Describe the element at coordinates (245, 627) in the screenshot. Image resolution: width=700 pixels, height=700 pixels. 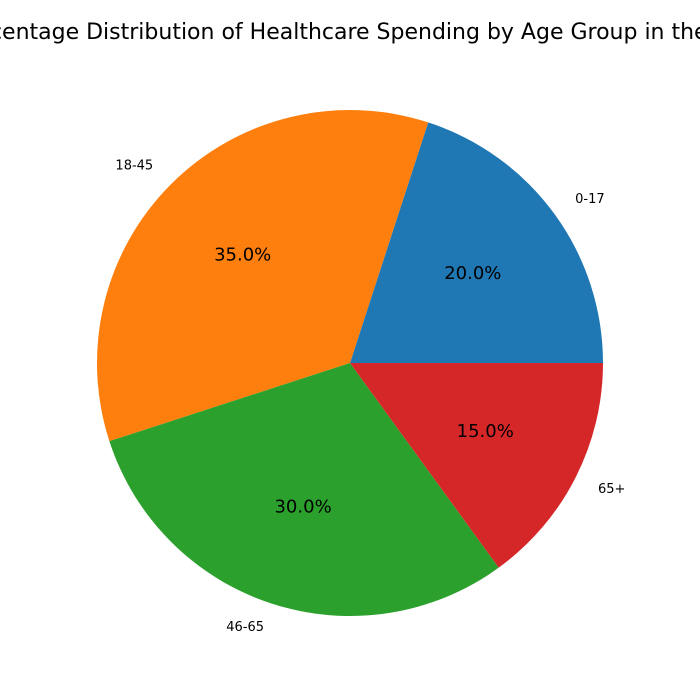
I see `category-label-46-65: 46-65` at that location.